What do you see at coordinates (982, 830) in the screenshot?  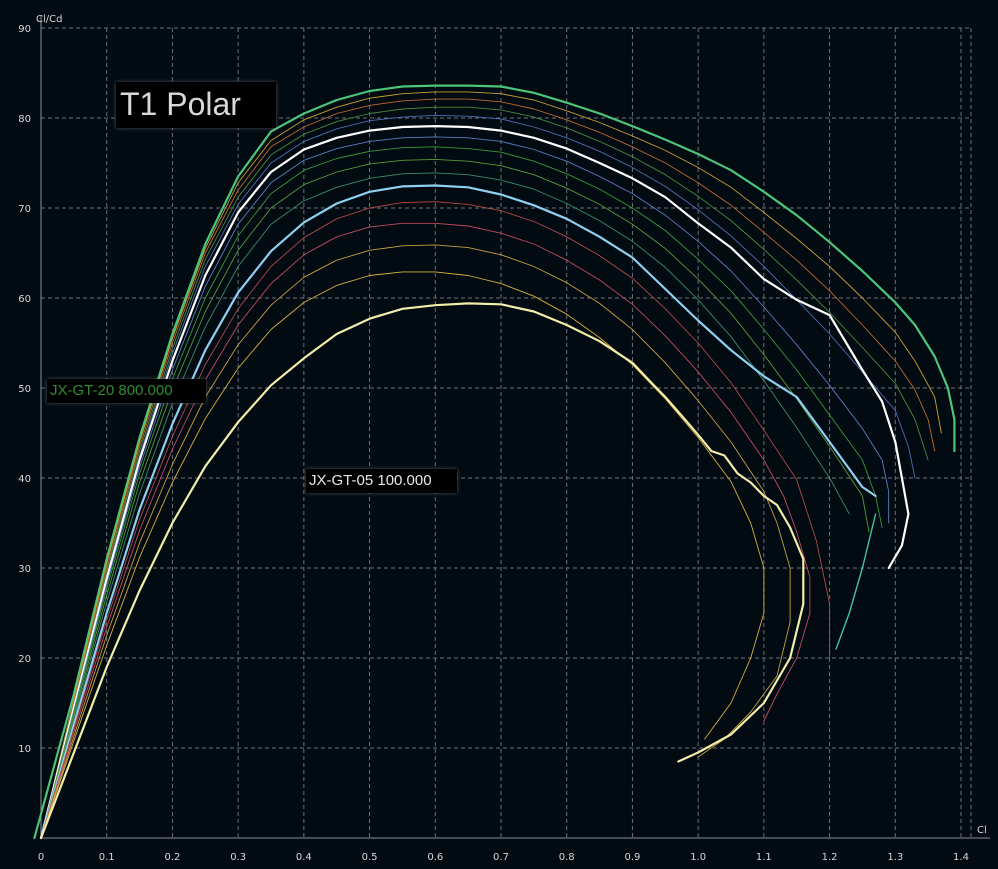 I see `x-axis-title: Cl` at bounding box center [982, 830].